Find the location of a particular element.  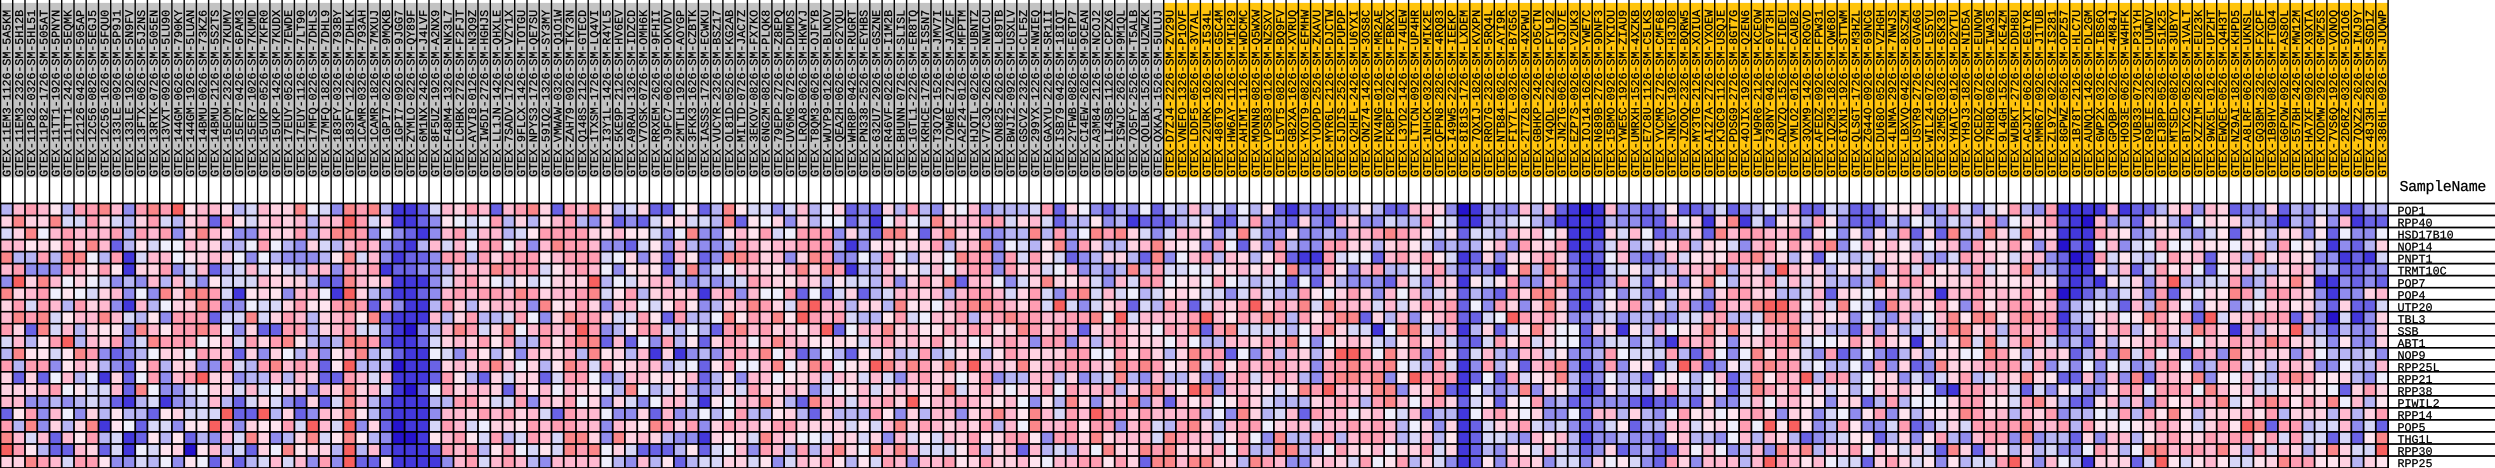

svg-text: GTEX-KRHCE-1726-SM-IS5N7 is located at coordinates (926, 93).